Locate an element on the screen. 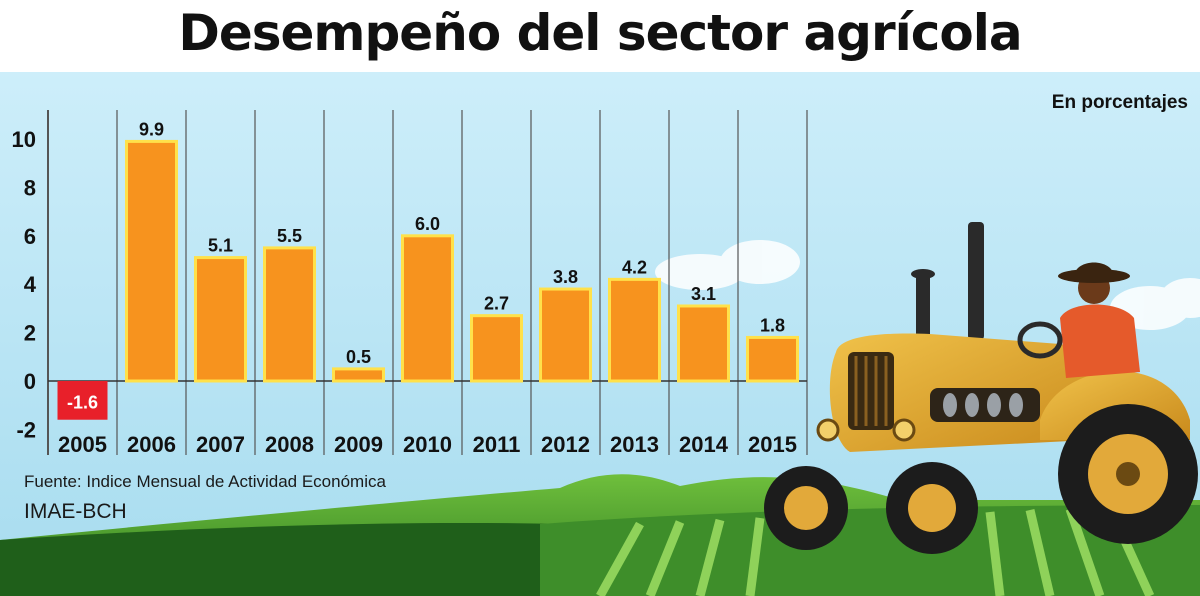  x-tick-label: 2014 is located at coordinates (704, 444).